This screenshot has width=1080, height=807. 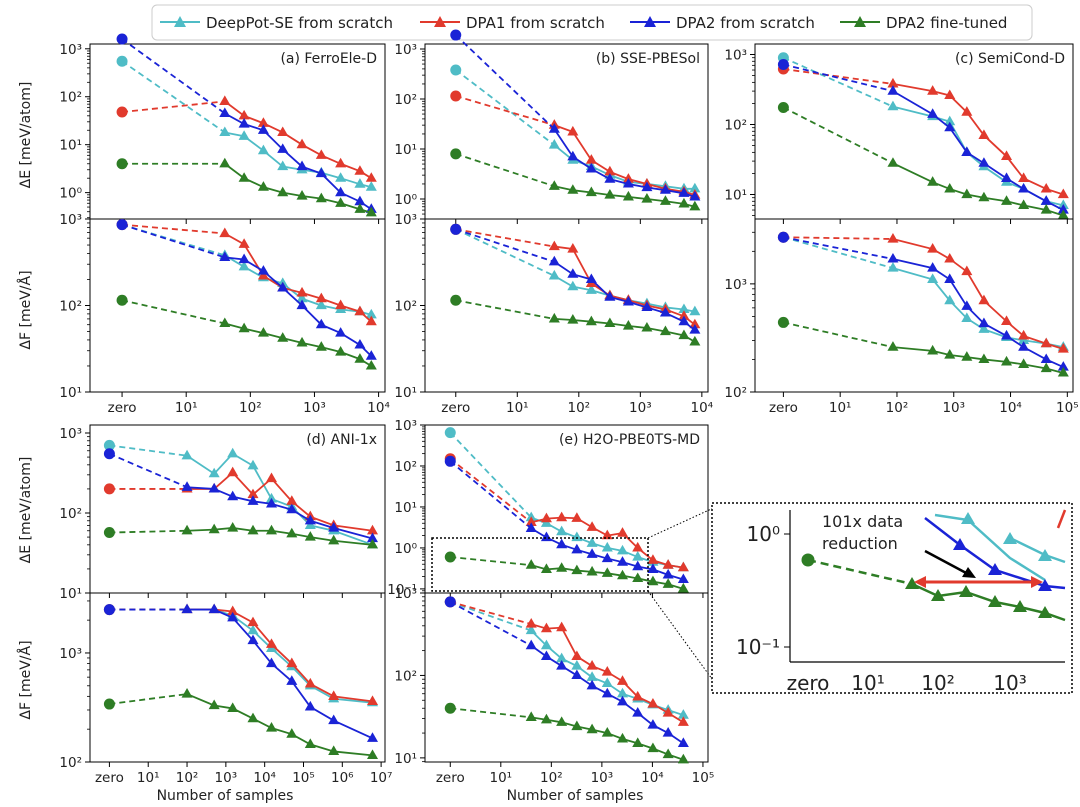 What do you see at coordinates (440, 21) in the screenshot?
I see `legend-marker-dpa1` at bounding box center [440, 21].